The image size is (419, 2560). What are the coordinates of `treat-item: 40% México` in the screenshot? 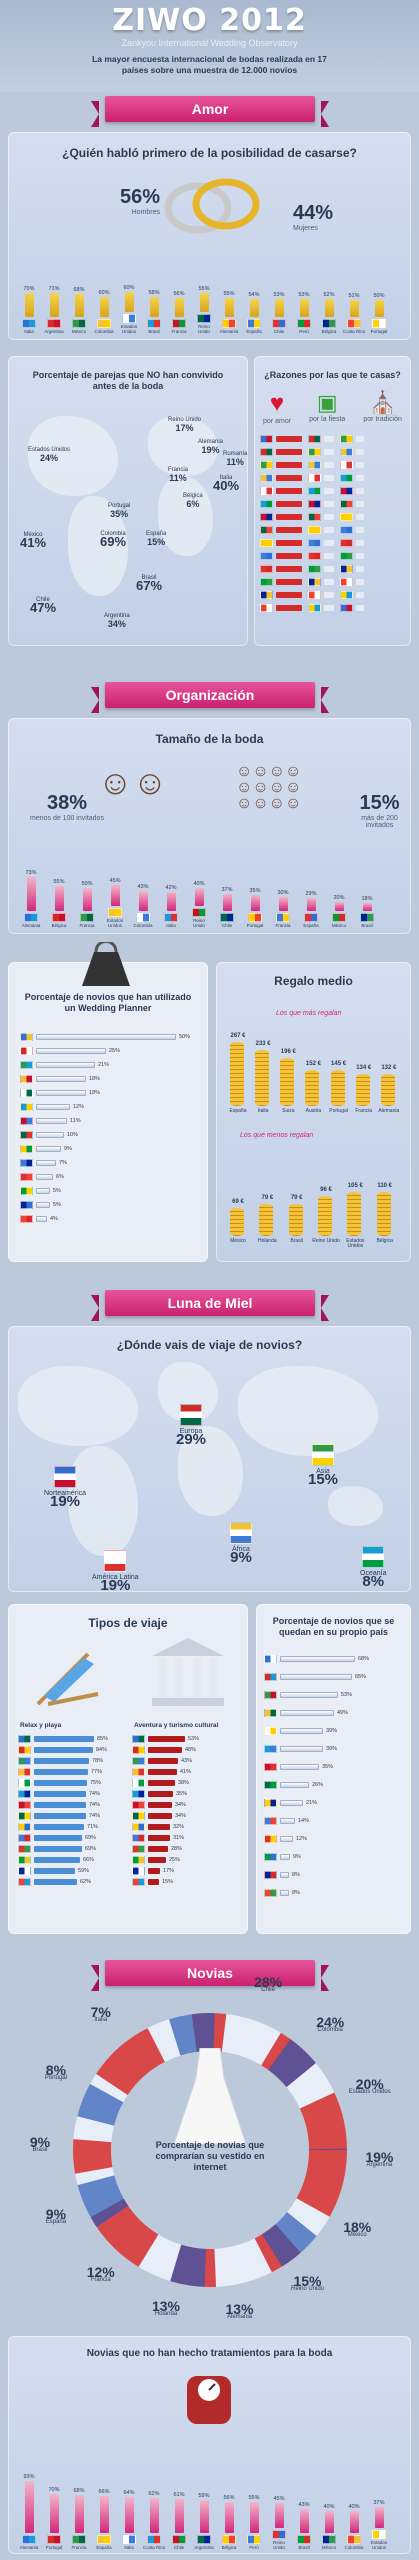 It's located at (329, 2527).